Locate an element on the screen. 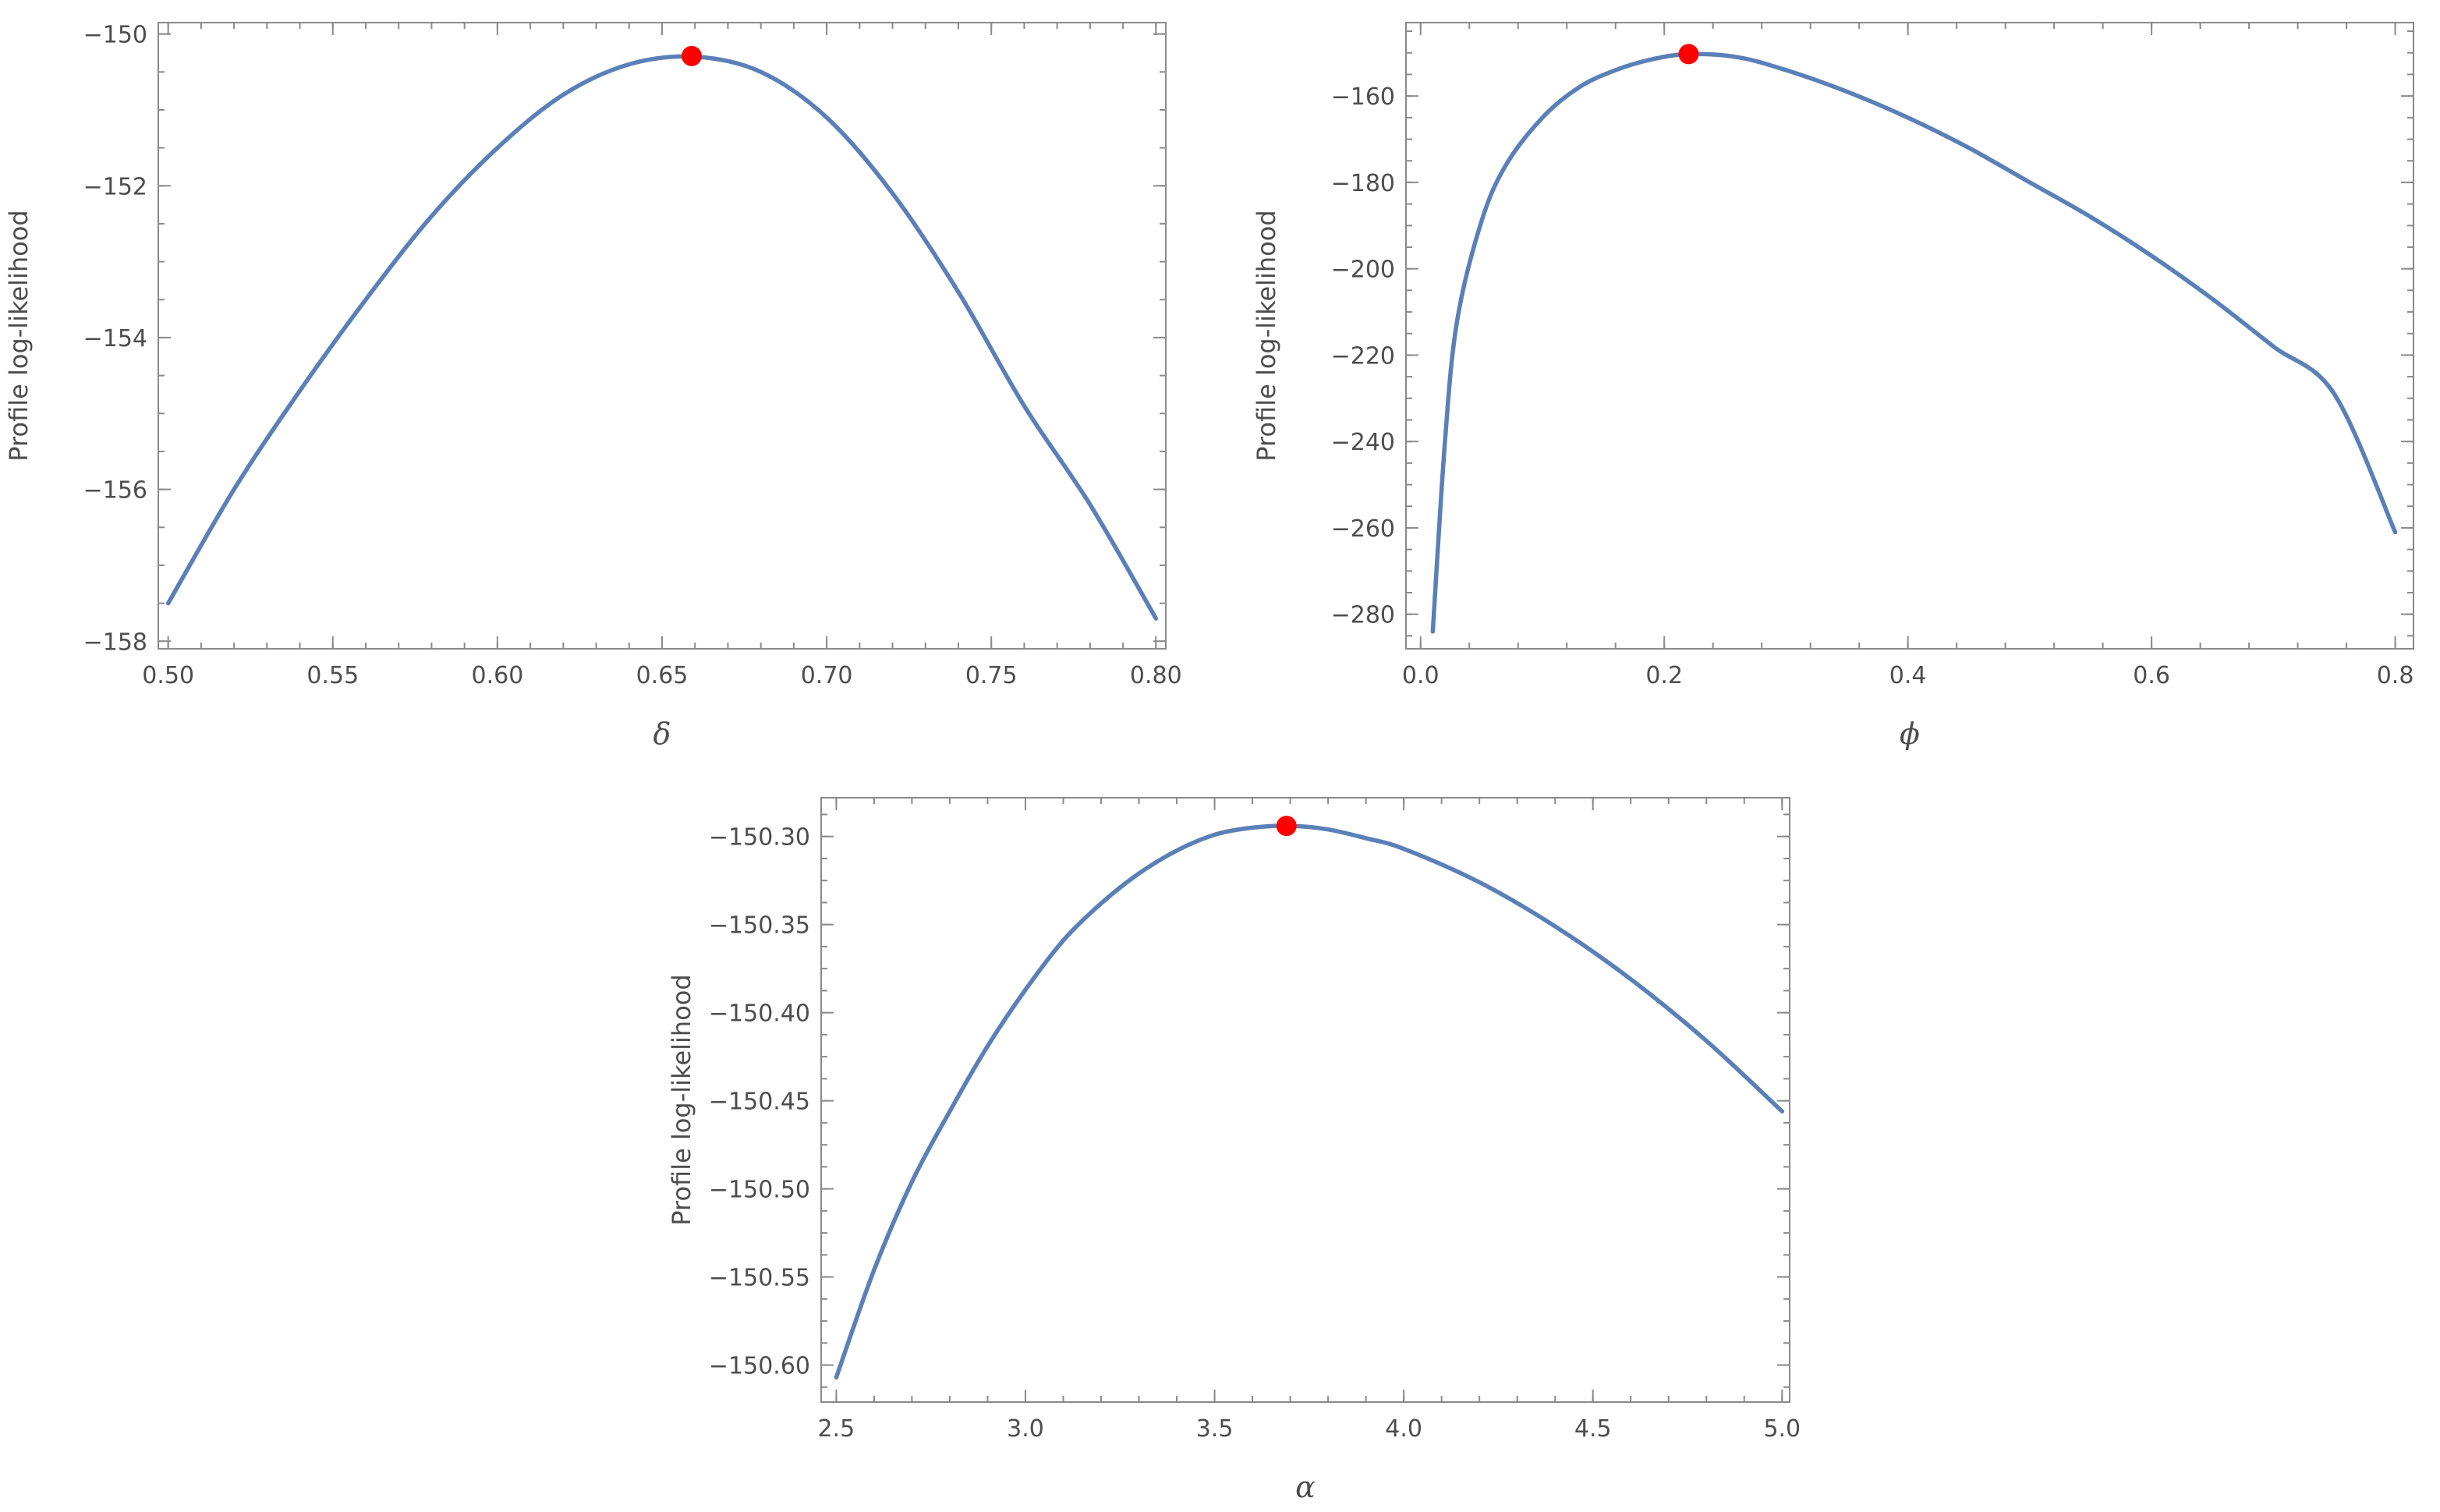 Image resolution: width=2440 pixels, height=1512 pixels. likelihood-curve is located at coordinates (1309, 1101).